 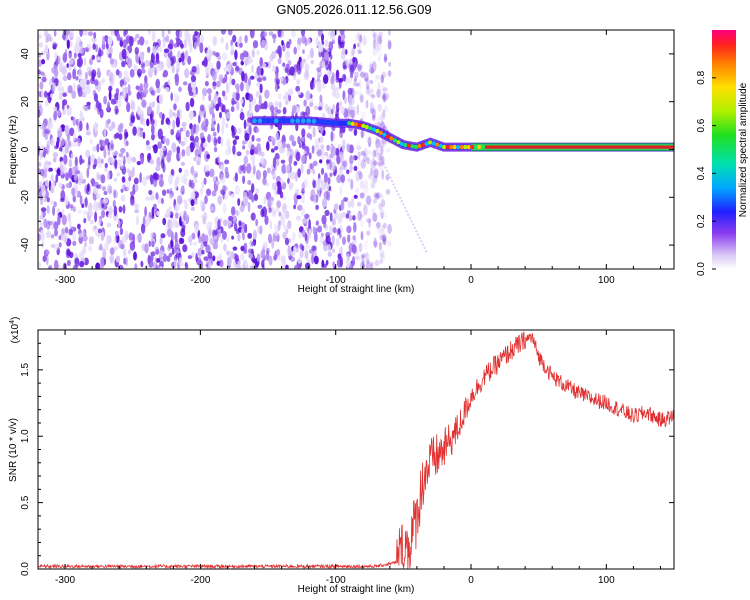 I want to click on spectrogram-y-tick-label: -20, so click(x=25, y=197).